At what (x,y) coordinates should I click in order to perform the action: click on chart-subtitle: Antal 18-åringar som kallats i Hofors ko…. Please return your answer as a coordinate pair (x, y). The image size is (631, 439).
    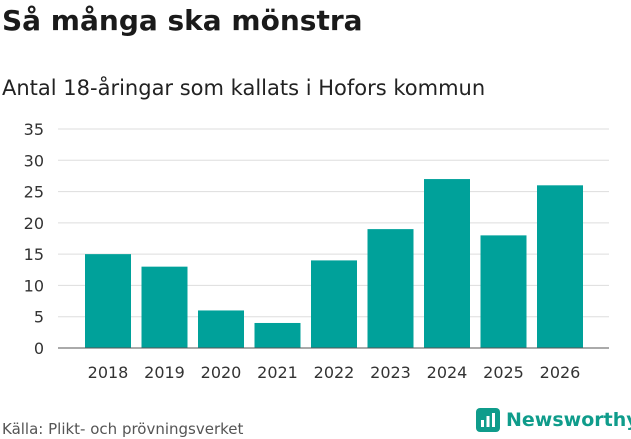
    Looking at the image, I should click on (244, 88).